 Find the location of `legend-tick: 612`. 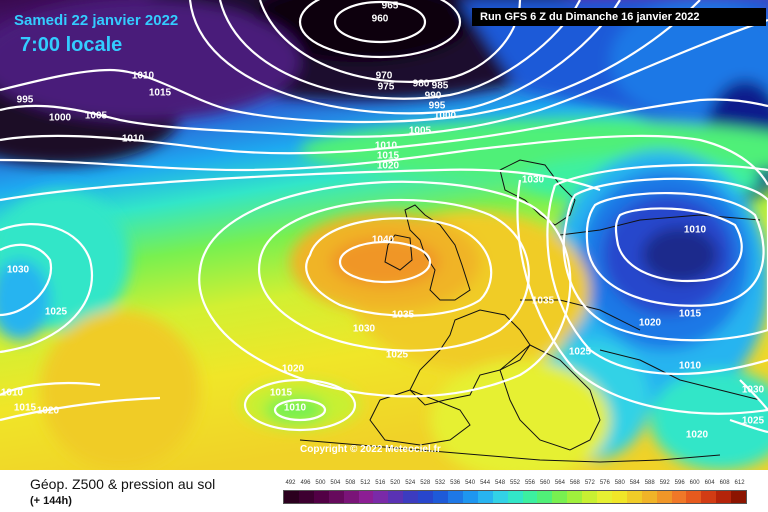

legend-tick: 612 is located at coordinates (739, 483).